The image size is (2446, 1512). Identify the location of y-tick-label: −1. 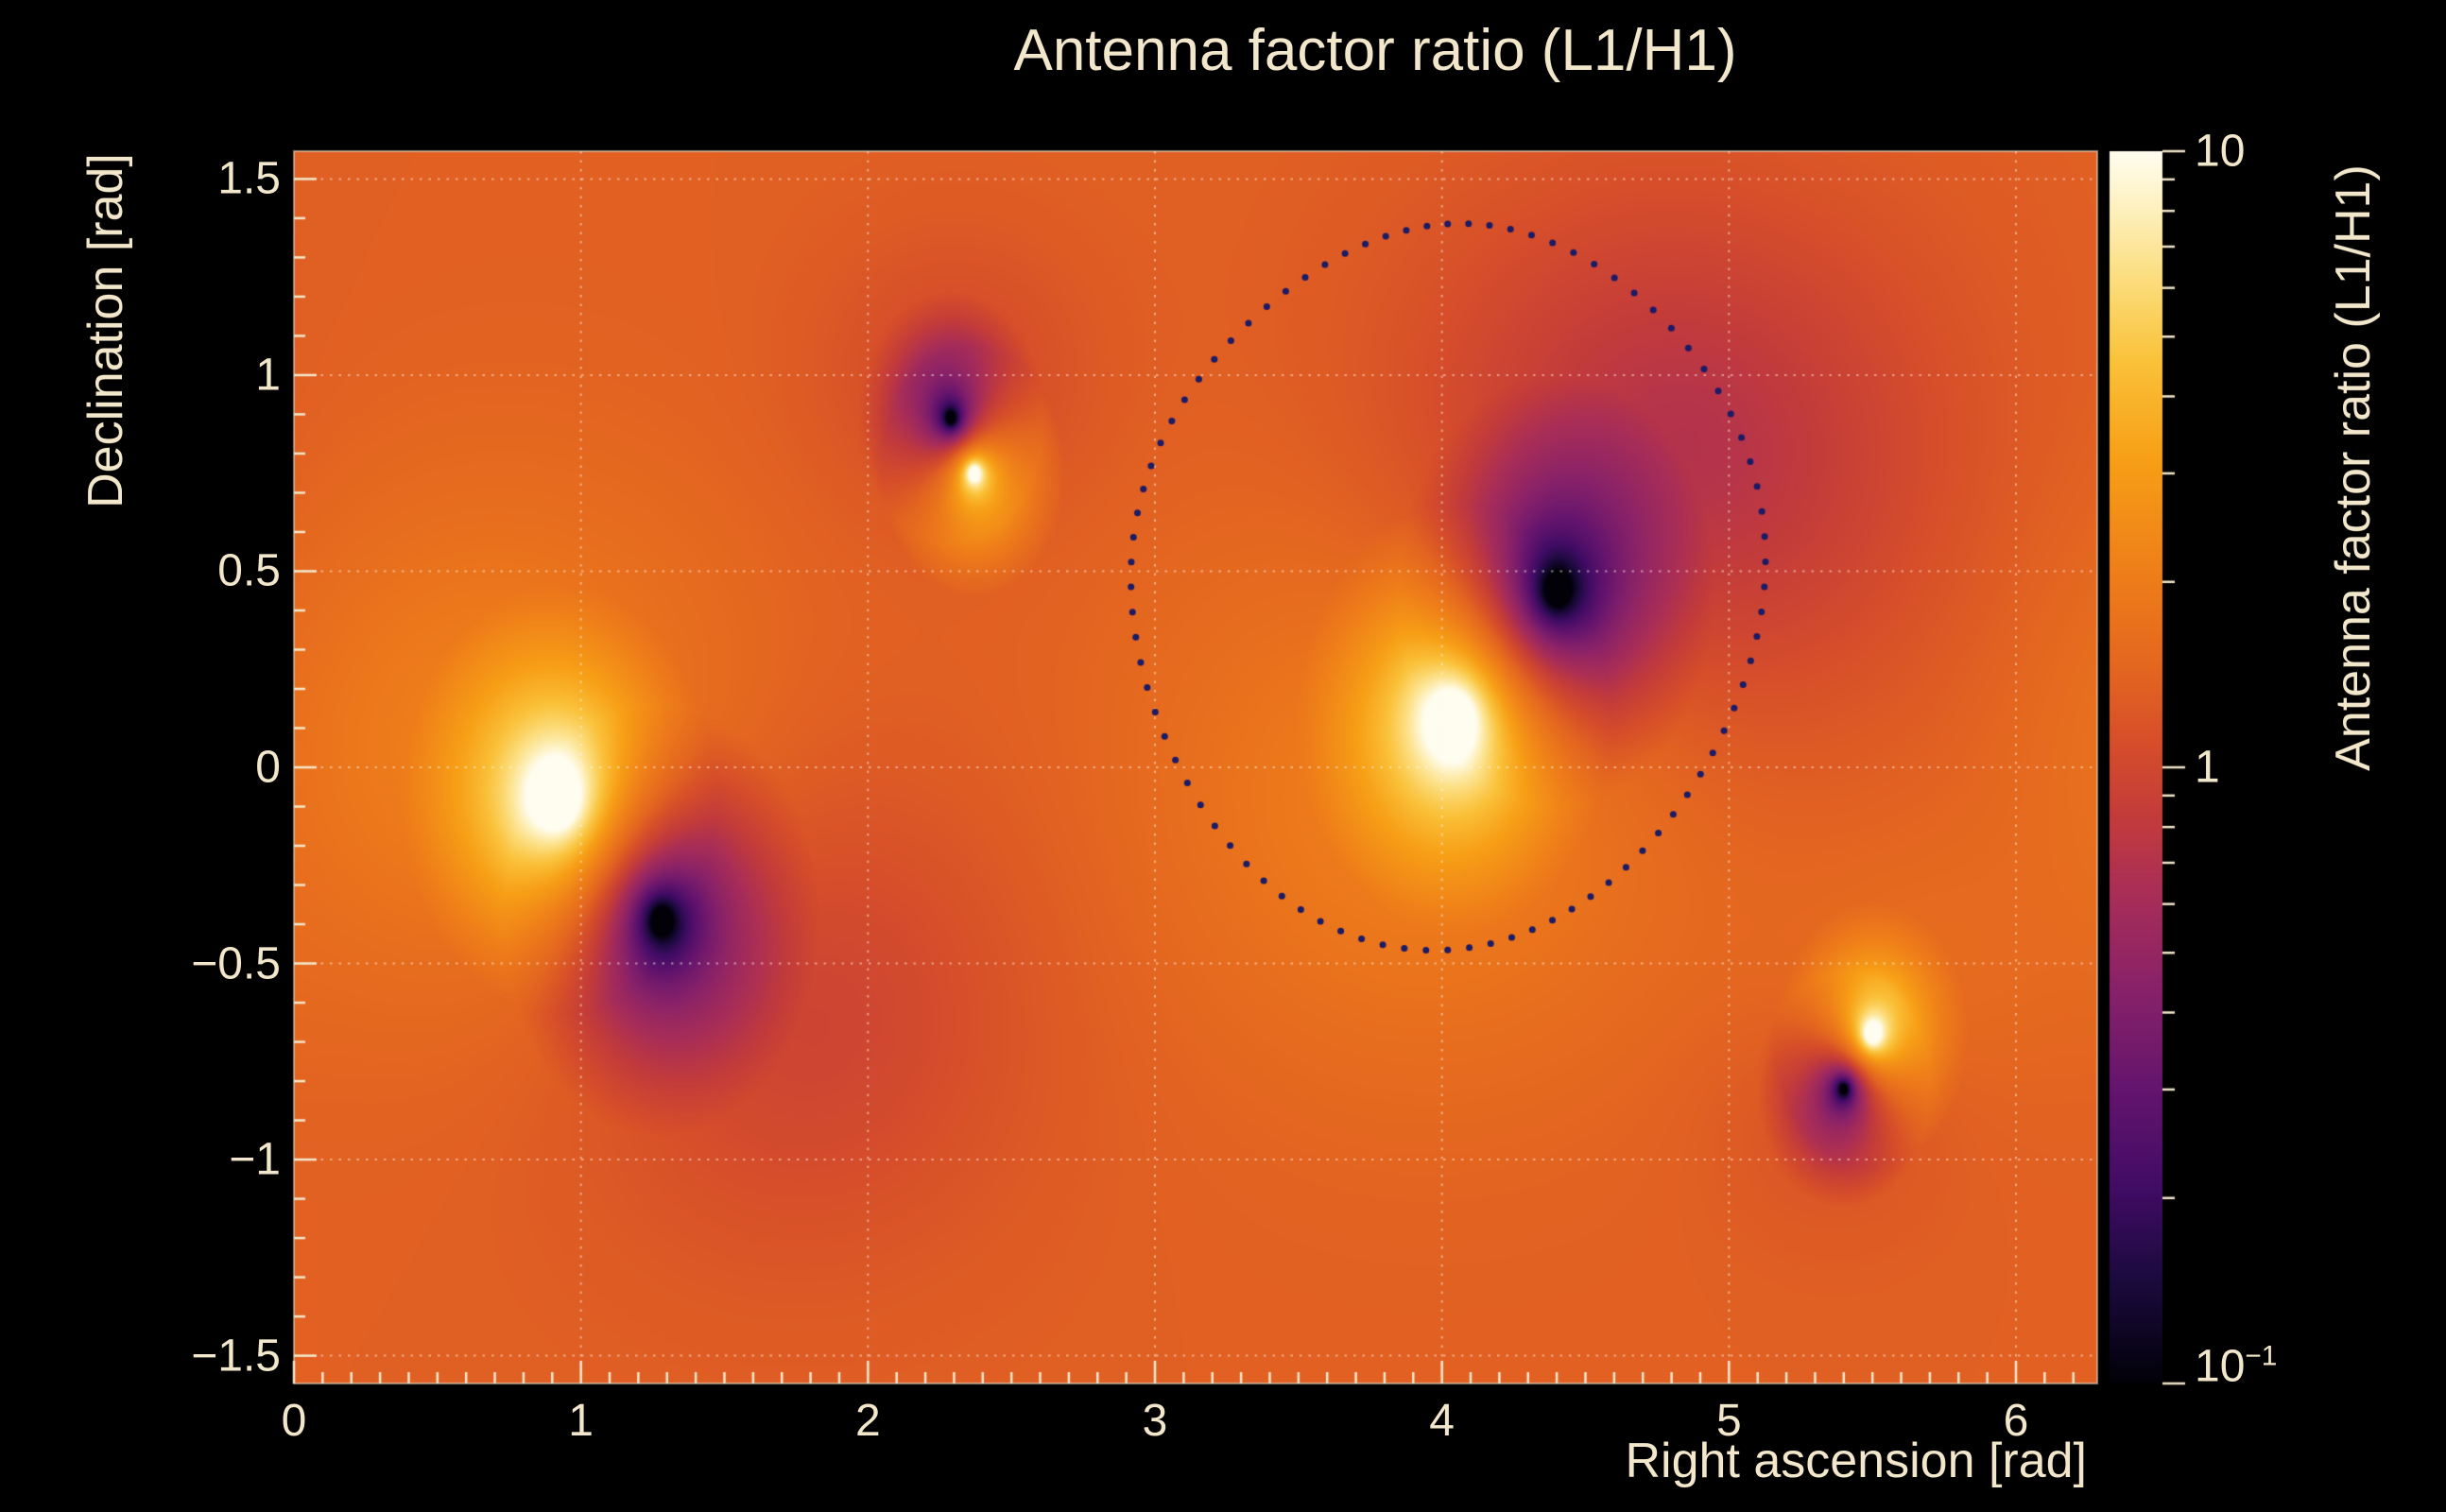
(255, 1159).